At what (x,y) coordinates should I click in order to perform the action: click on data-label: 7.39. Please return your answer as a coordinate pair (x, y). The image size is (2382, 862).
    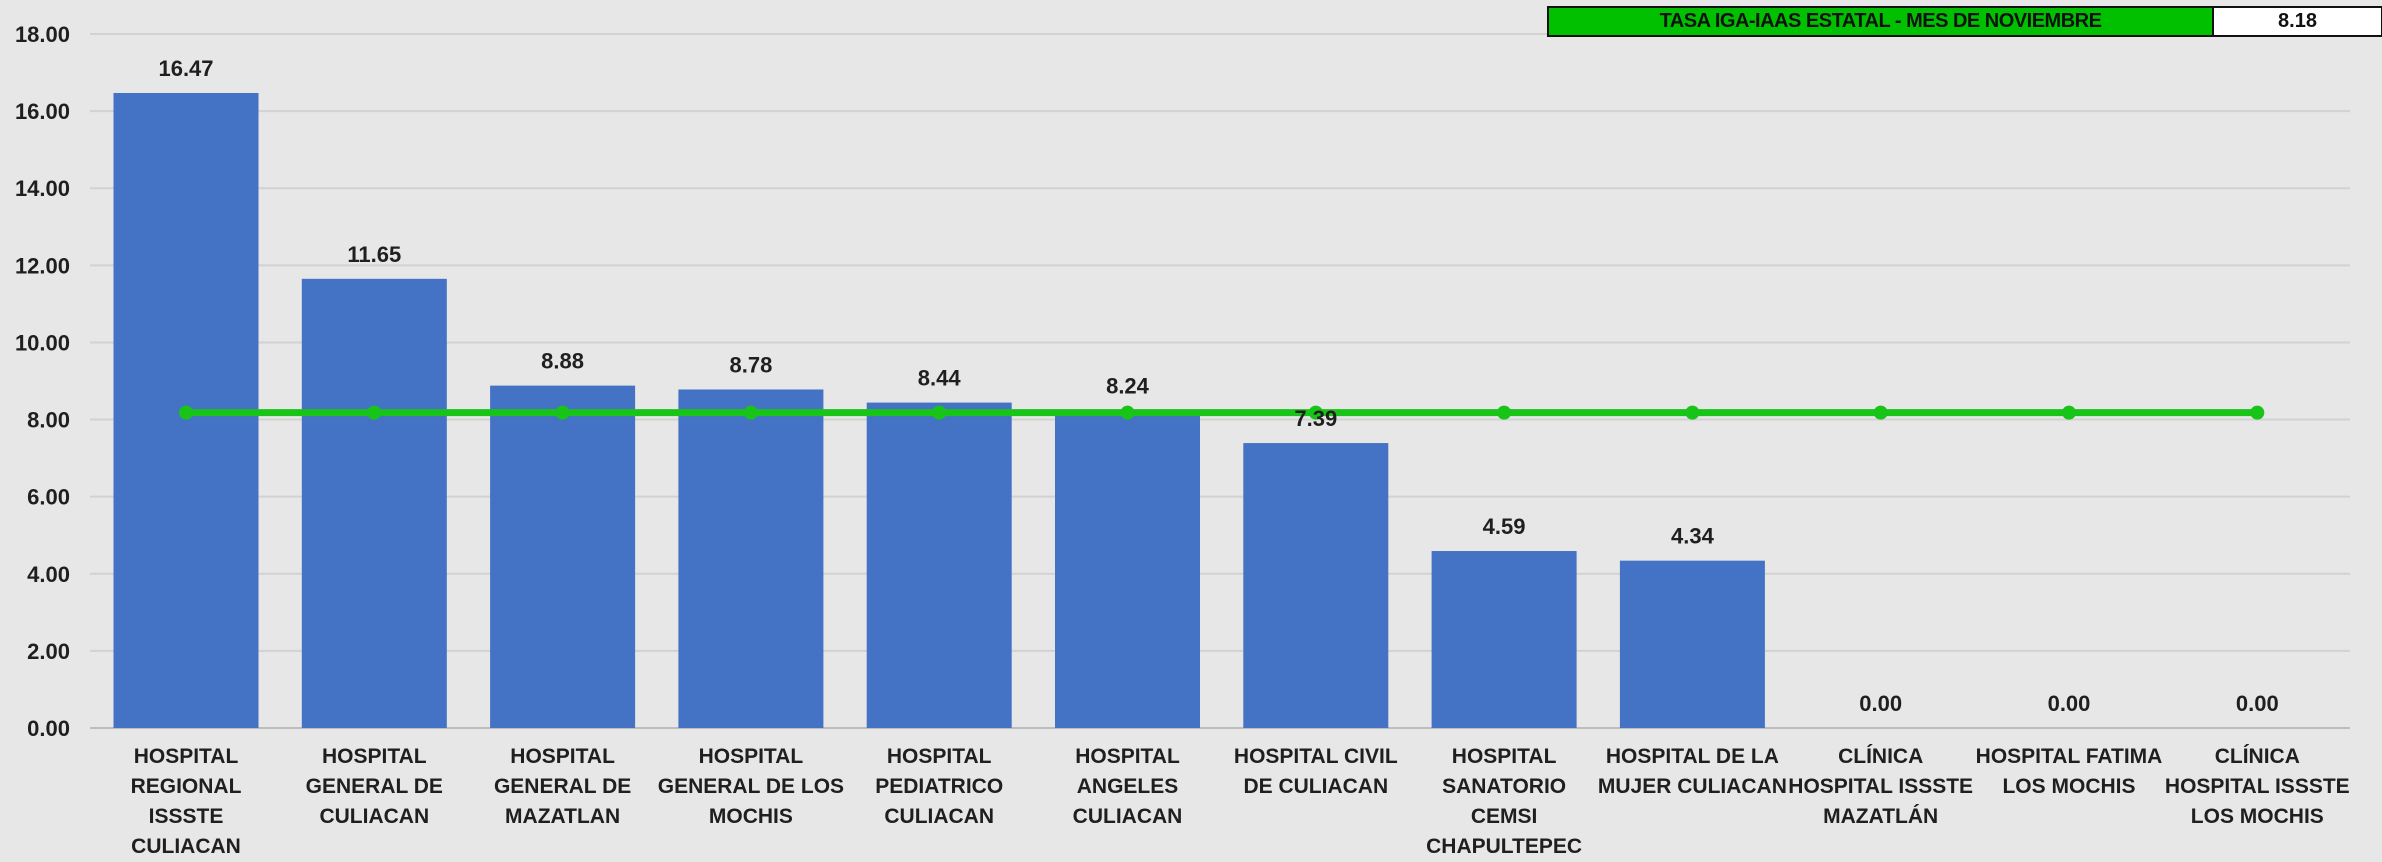
    Looking at the image, I should click on (1315, 418).